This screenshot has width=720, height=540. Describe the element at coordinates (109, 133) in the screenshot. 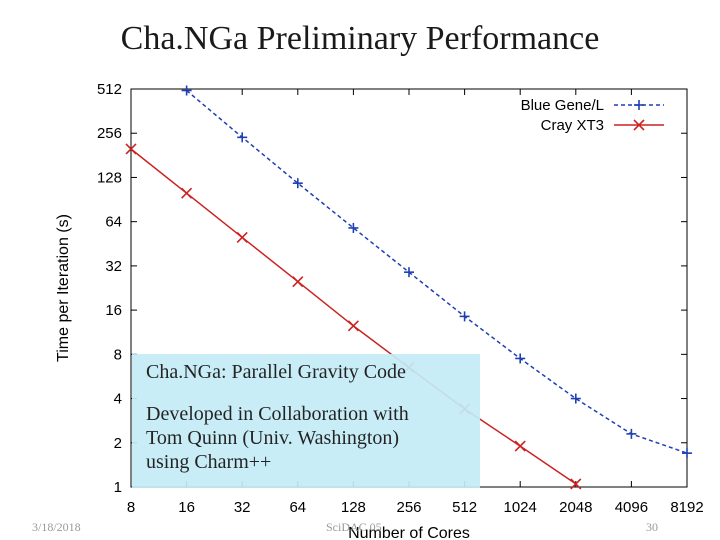

I see `y-tick-label: 256` at that location.